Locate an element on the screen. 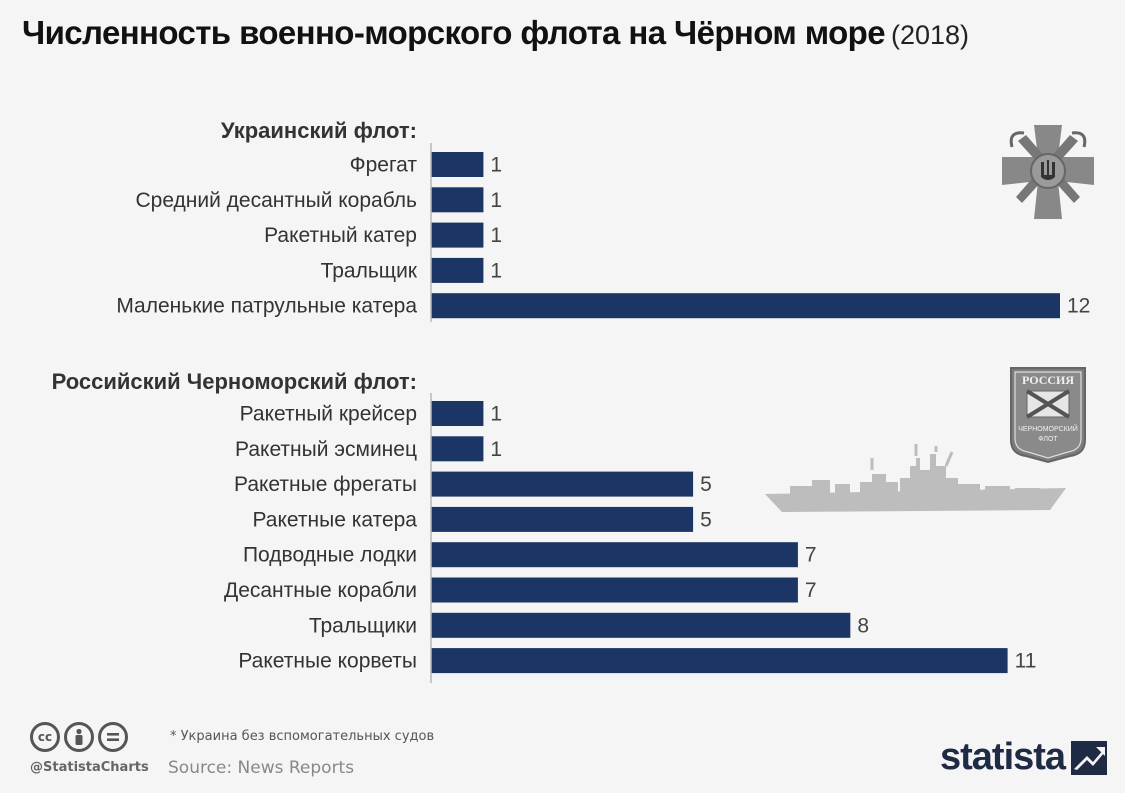 This screenshot has width=1125, height=793. value-label: 8 is located at coordinates (863, 625).